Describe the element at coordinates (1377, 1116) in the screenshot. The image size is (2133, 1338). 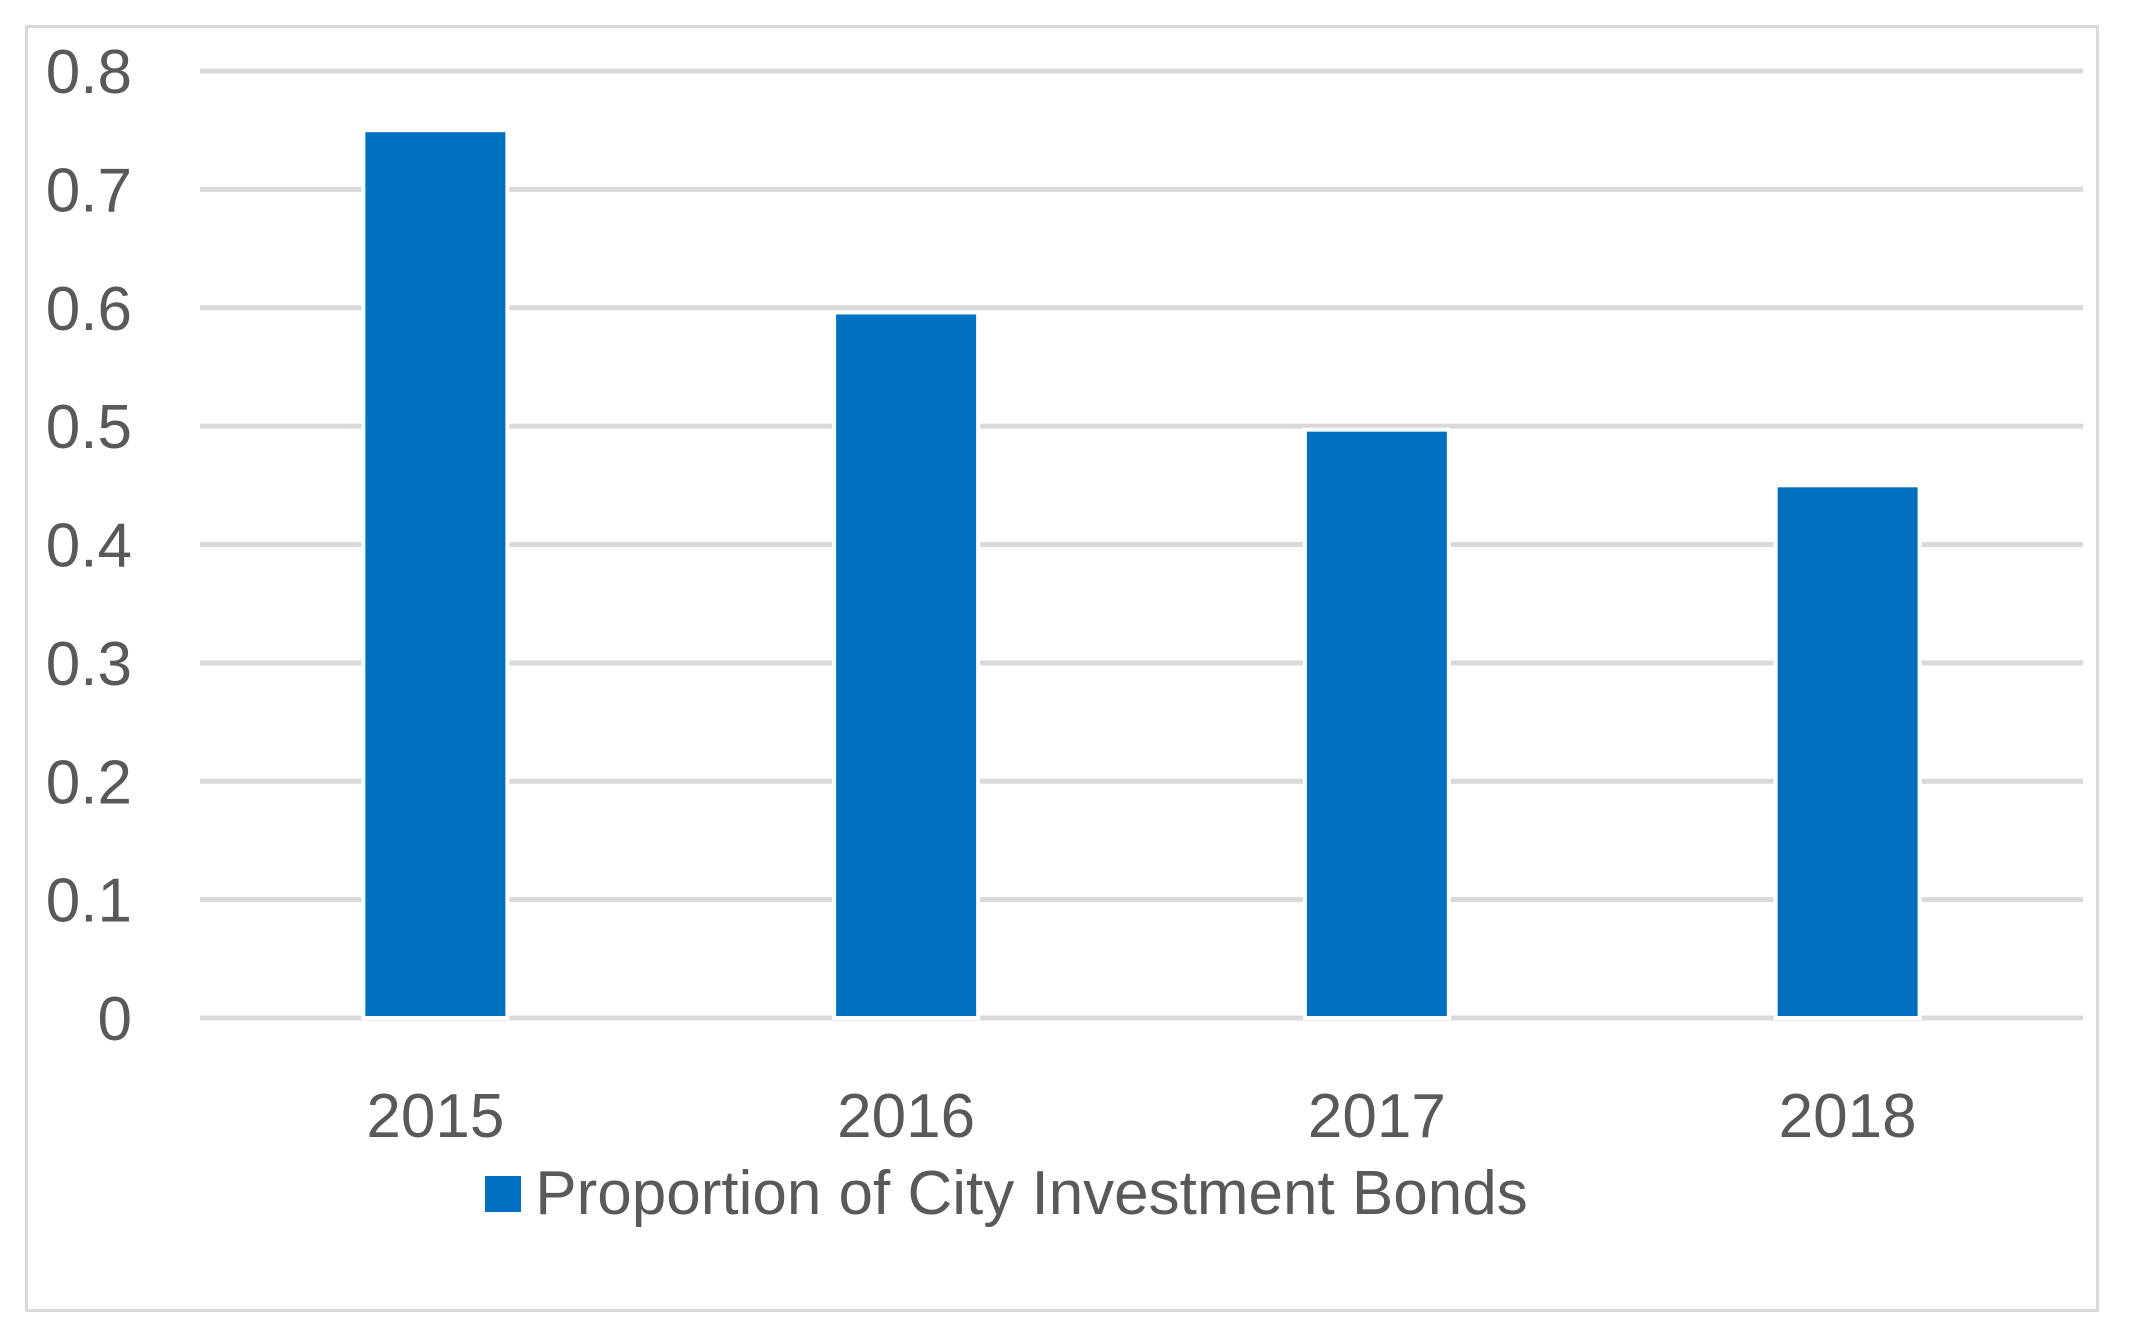
I see `x-tick-label: 2017` at that location.